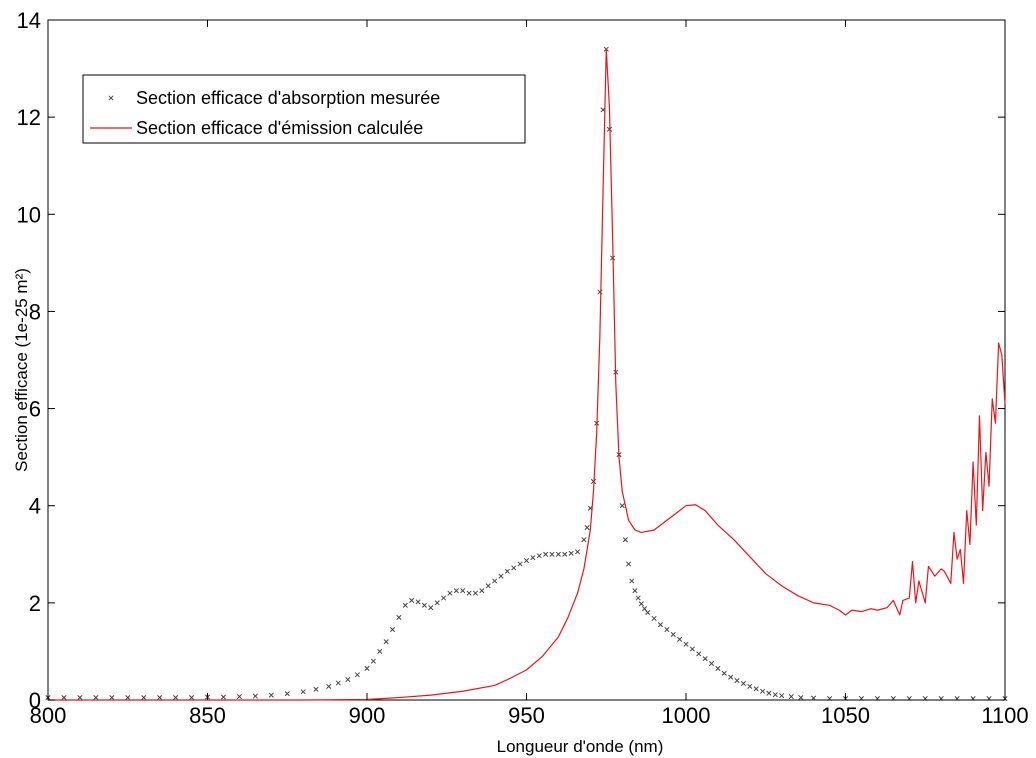 This screenshot has width=1036, height=758. I want to click on x-axis-label: Longueur d'onde (nm), so click(580, 746).